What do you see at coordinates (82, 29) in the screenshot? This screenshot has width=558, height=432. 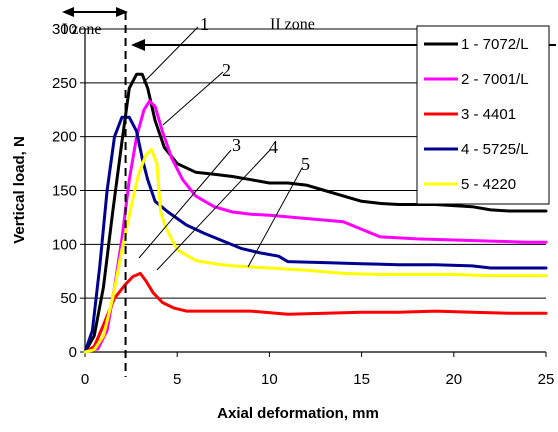 I see `zone1-label: I zone` at bounding box center [82, 29].